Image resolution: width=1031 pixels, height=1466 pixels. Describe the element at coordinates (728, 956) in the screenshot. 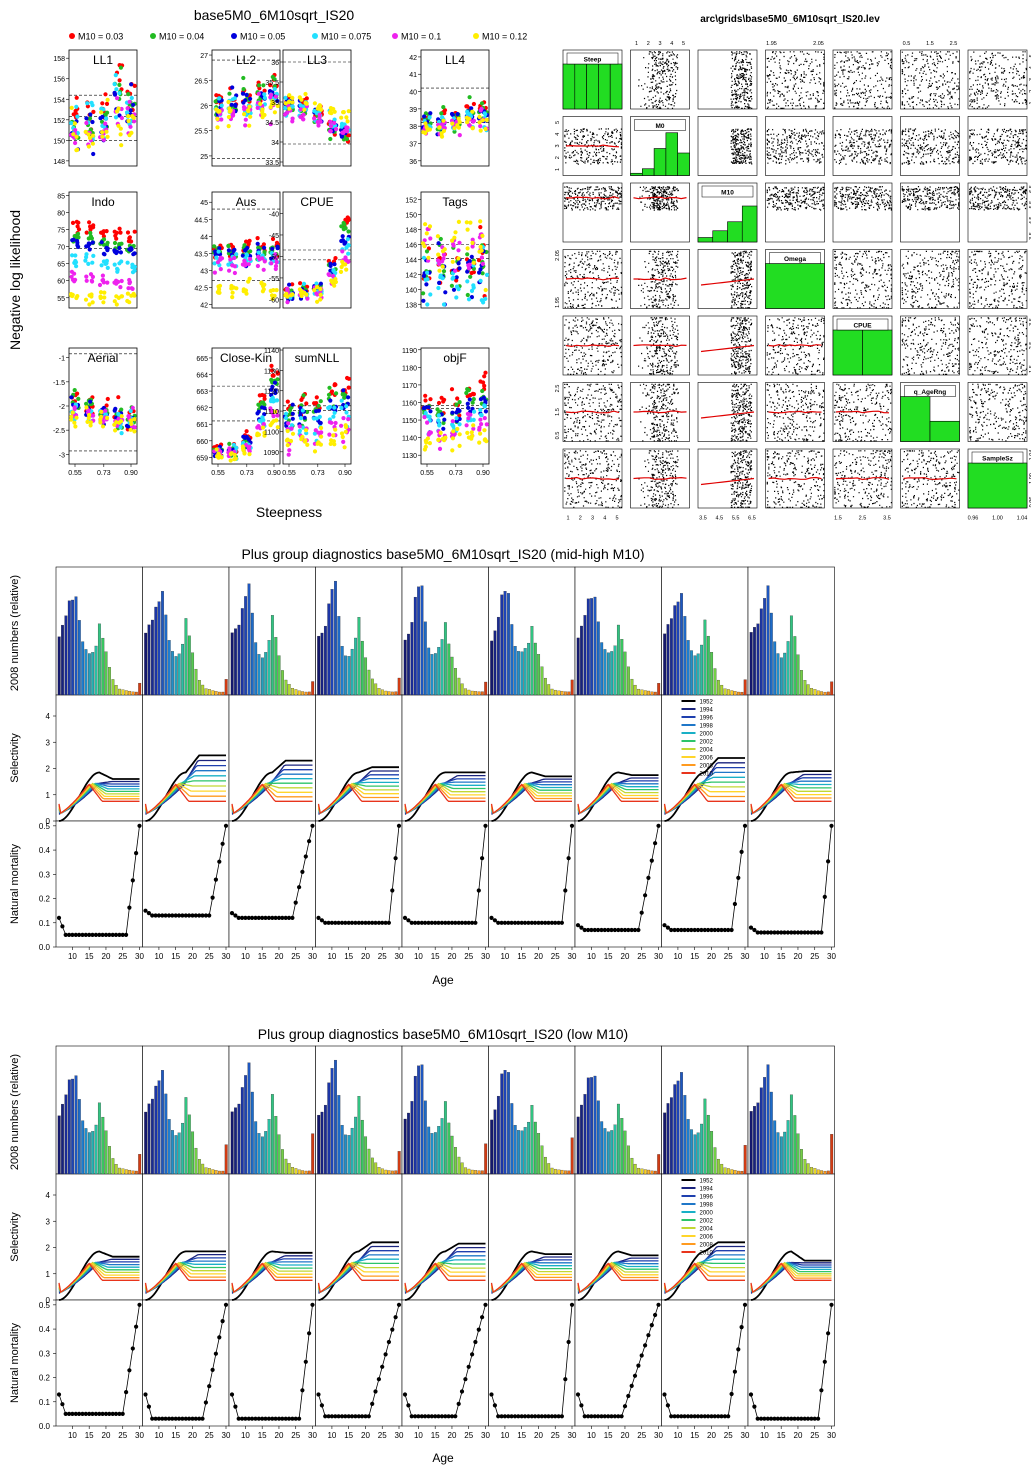

I see `age-tick-label: 25` at that location.